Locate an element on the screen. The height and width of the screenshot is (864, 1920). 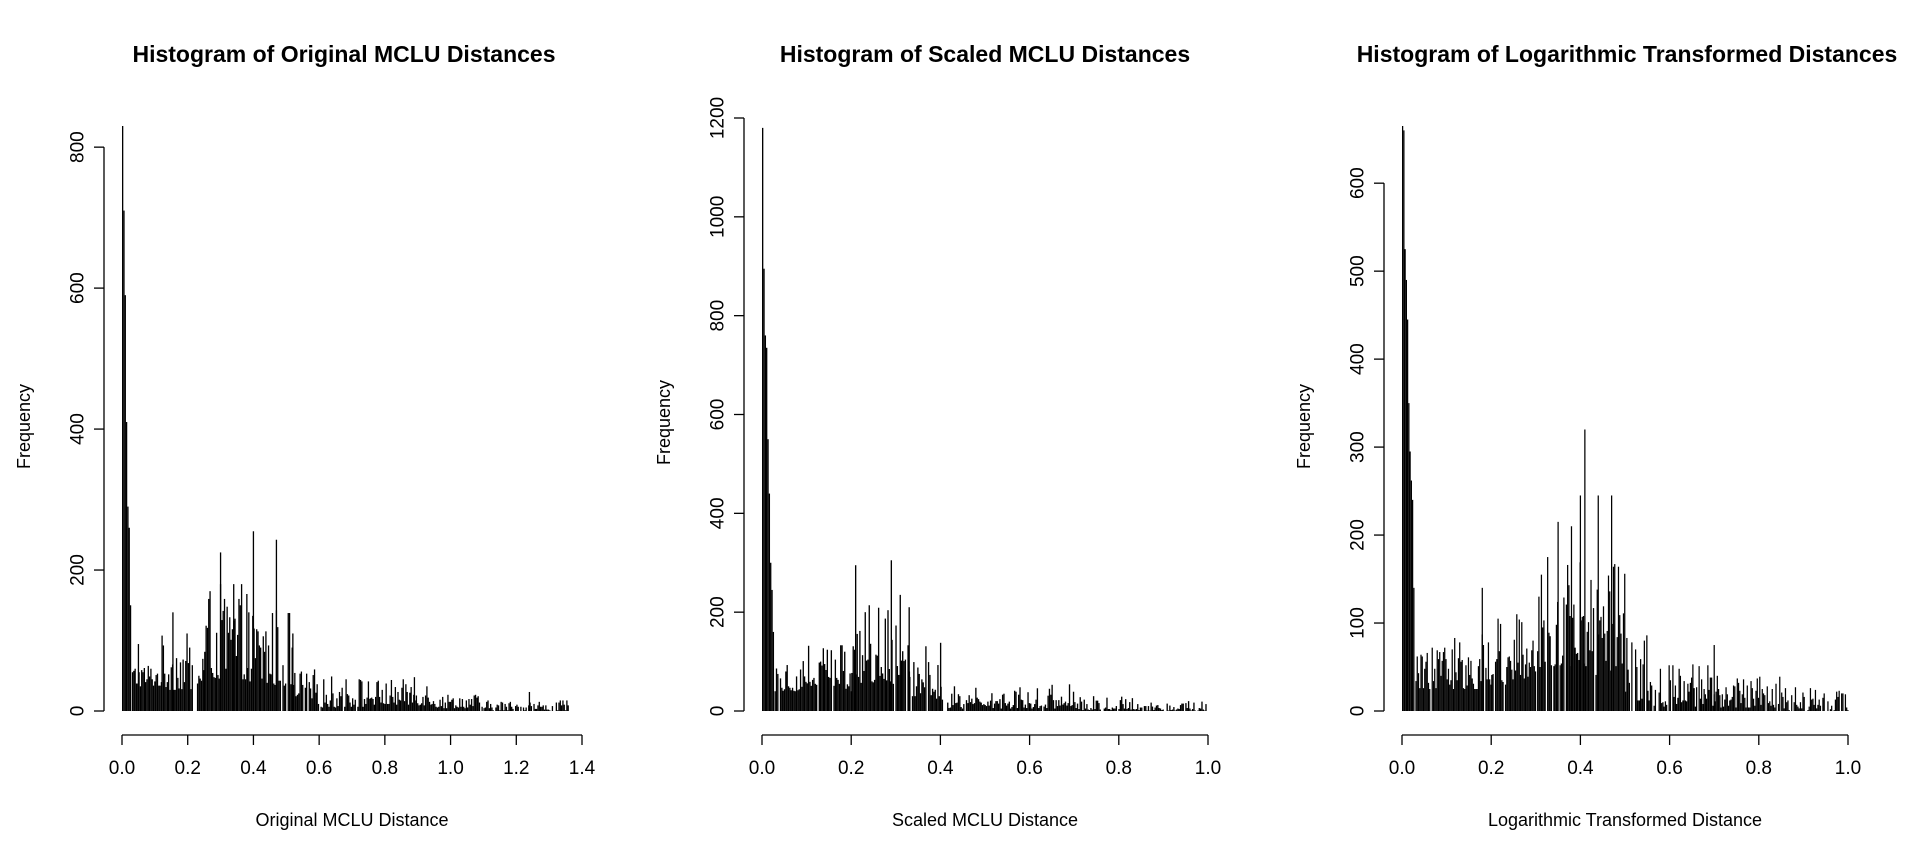
x-tick-label: 1.2 is located at coordinates (516, 768).